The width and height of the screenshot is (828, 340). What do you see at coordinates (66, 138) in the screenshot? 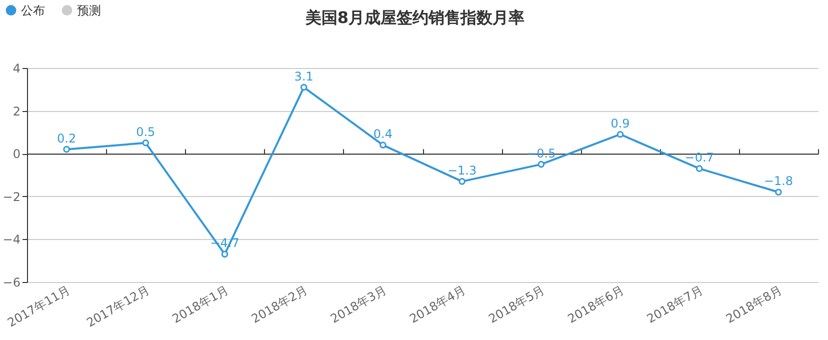
I see `data-label: 0.2` at bounding box center [66, 138].